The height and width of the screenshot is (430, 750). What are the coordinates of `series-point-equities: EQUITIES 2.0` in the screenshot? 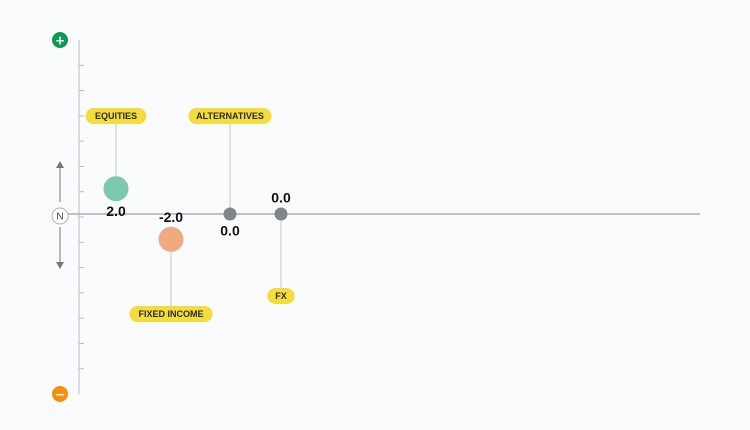 It's located at (116, 163).